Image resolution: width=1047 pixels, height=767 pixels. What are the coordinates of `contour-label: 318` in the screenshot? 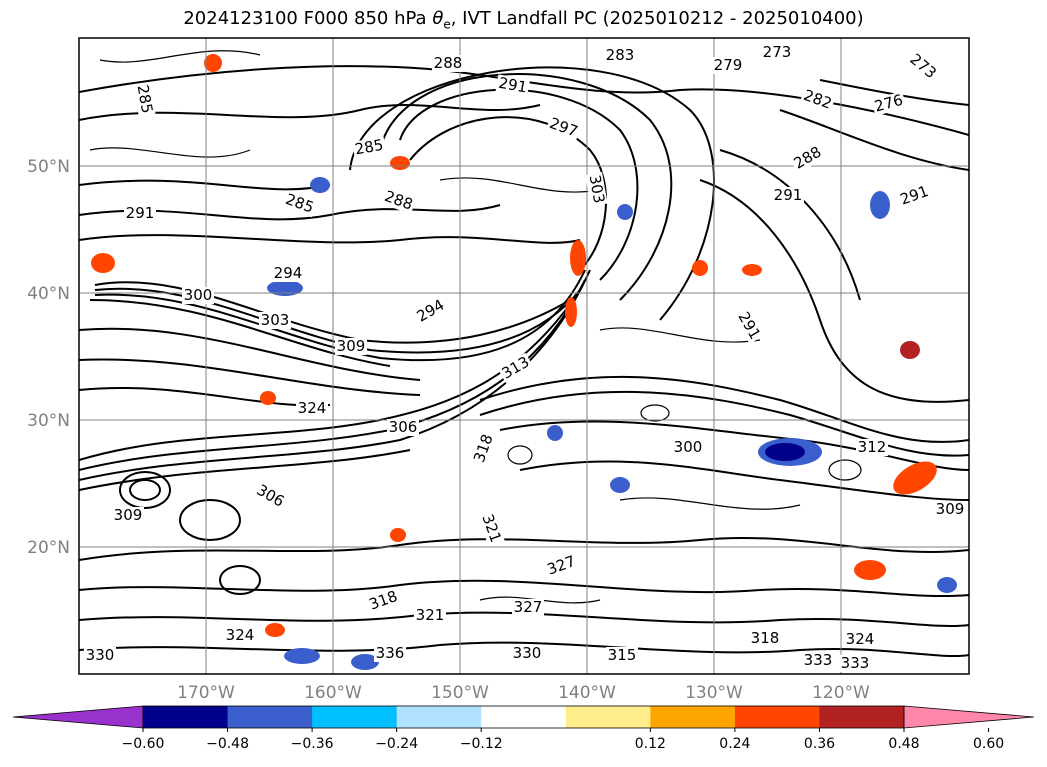 It's located at (765, 638).